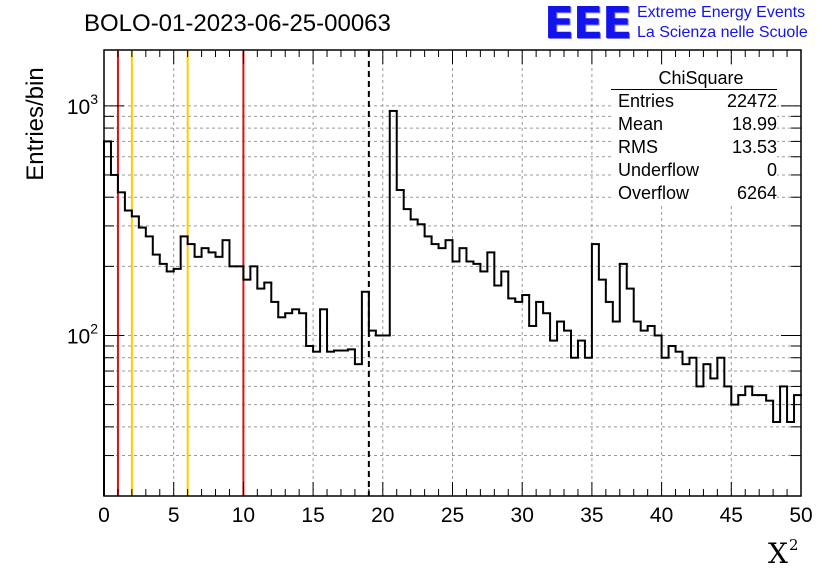 The image size is (836, 572). Describe the element at coordinates (654, 193) in the screenshot. I see `stats-label: Overflow` at that location.